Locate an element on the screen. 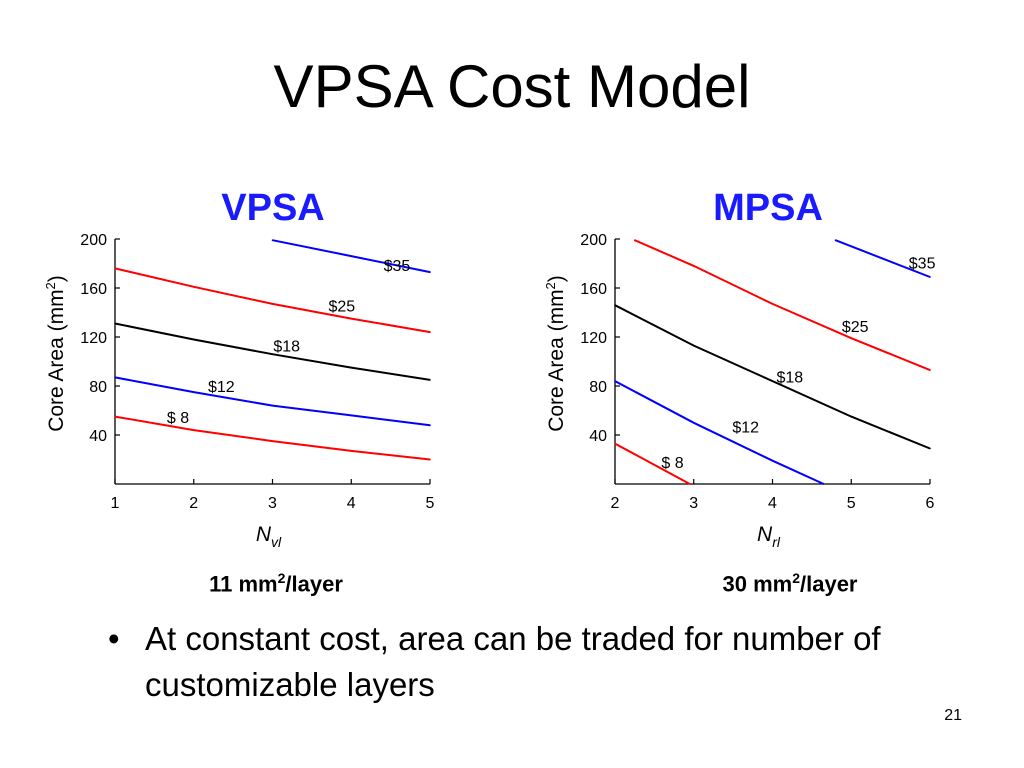  slide-title: VPSA Cost Model is located at coordinates (512, 86).